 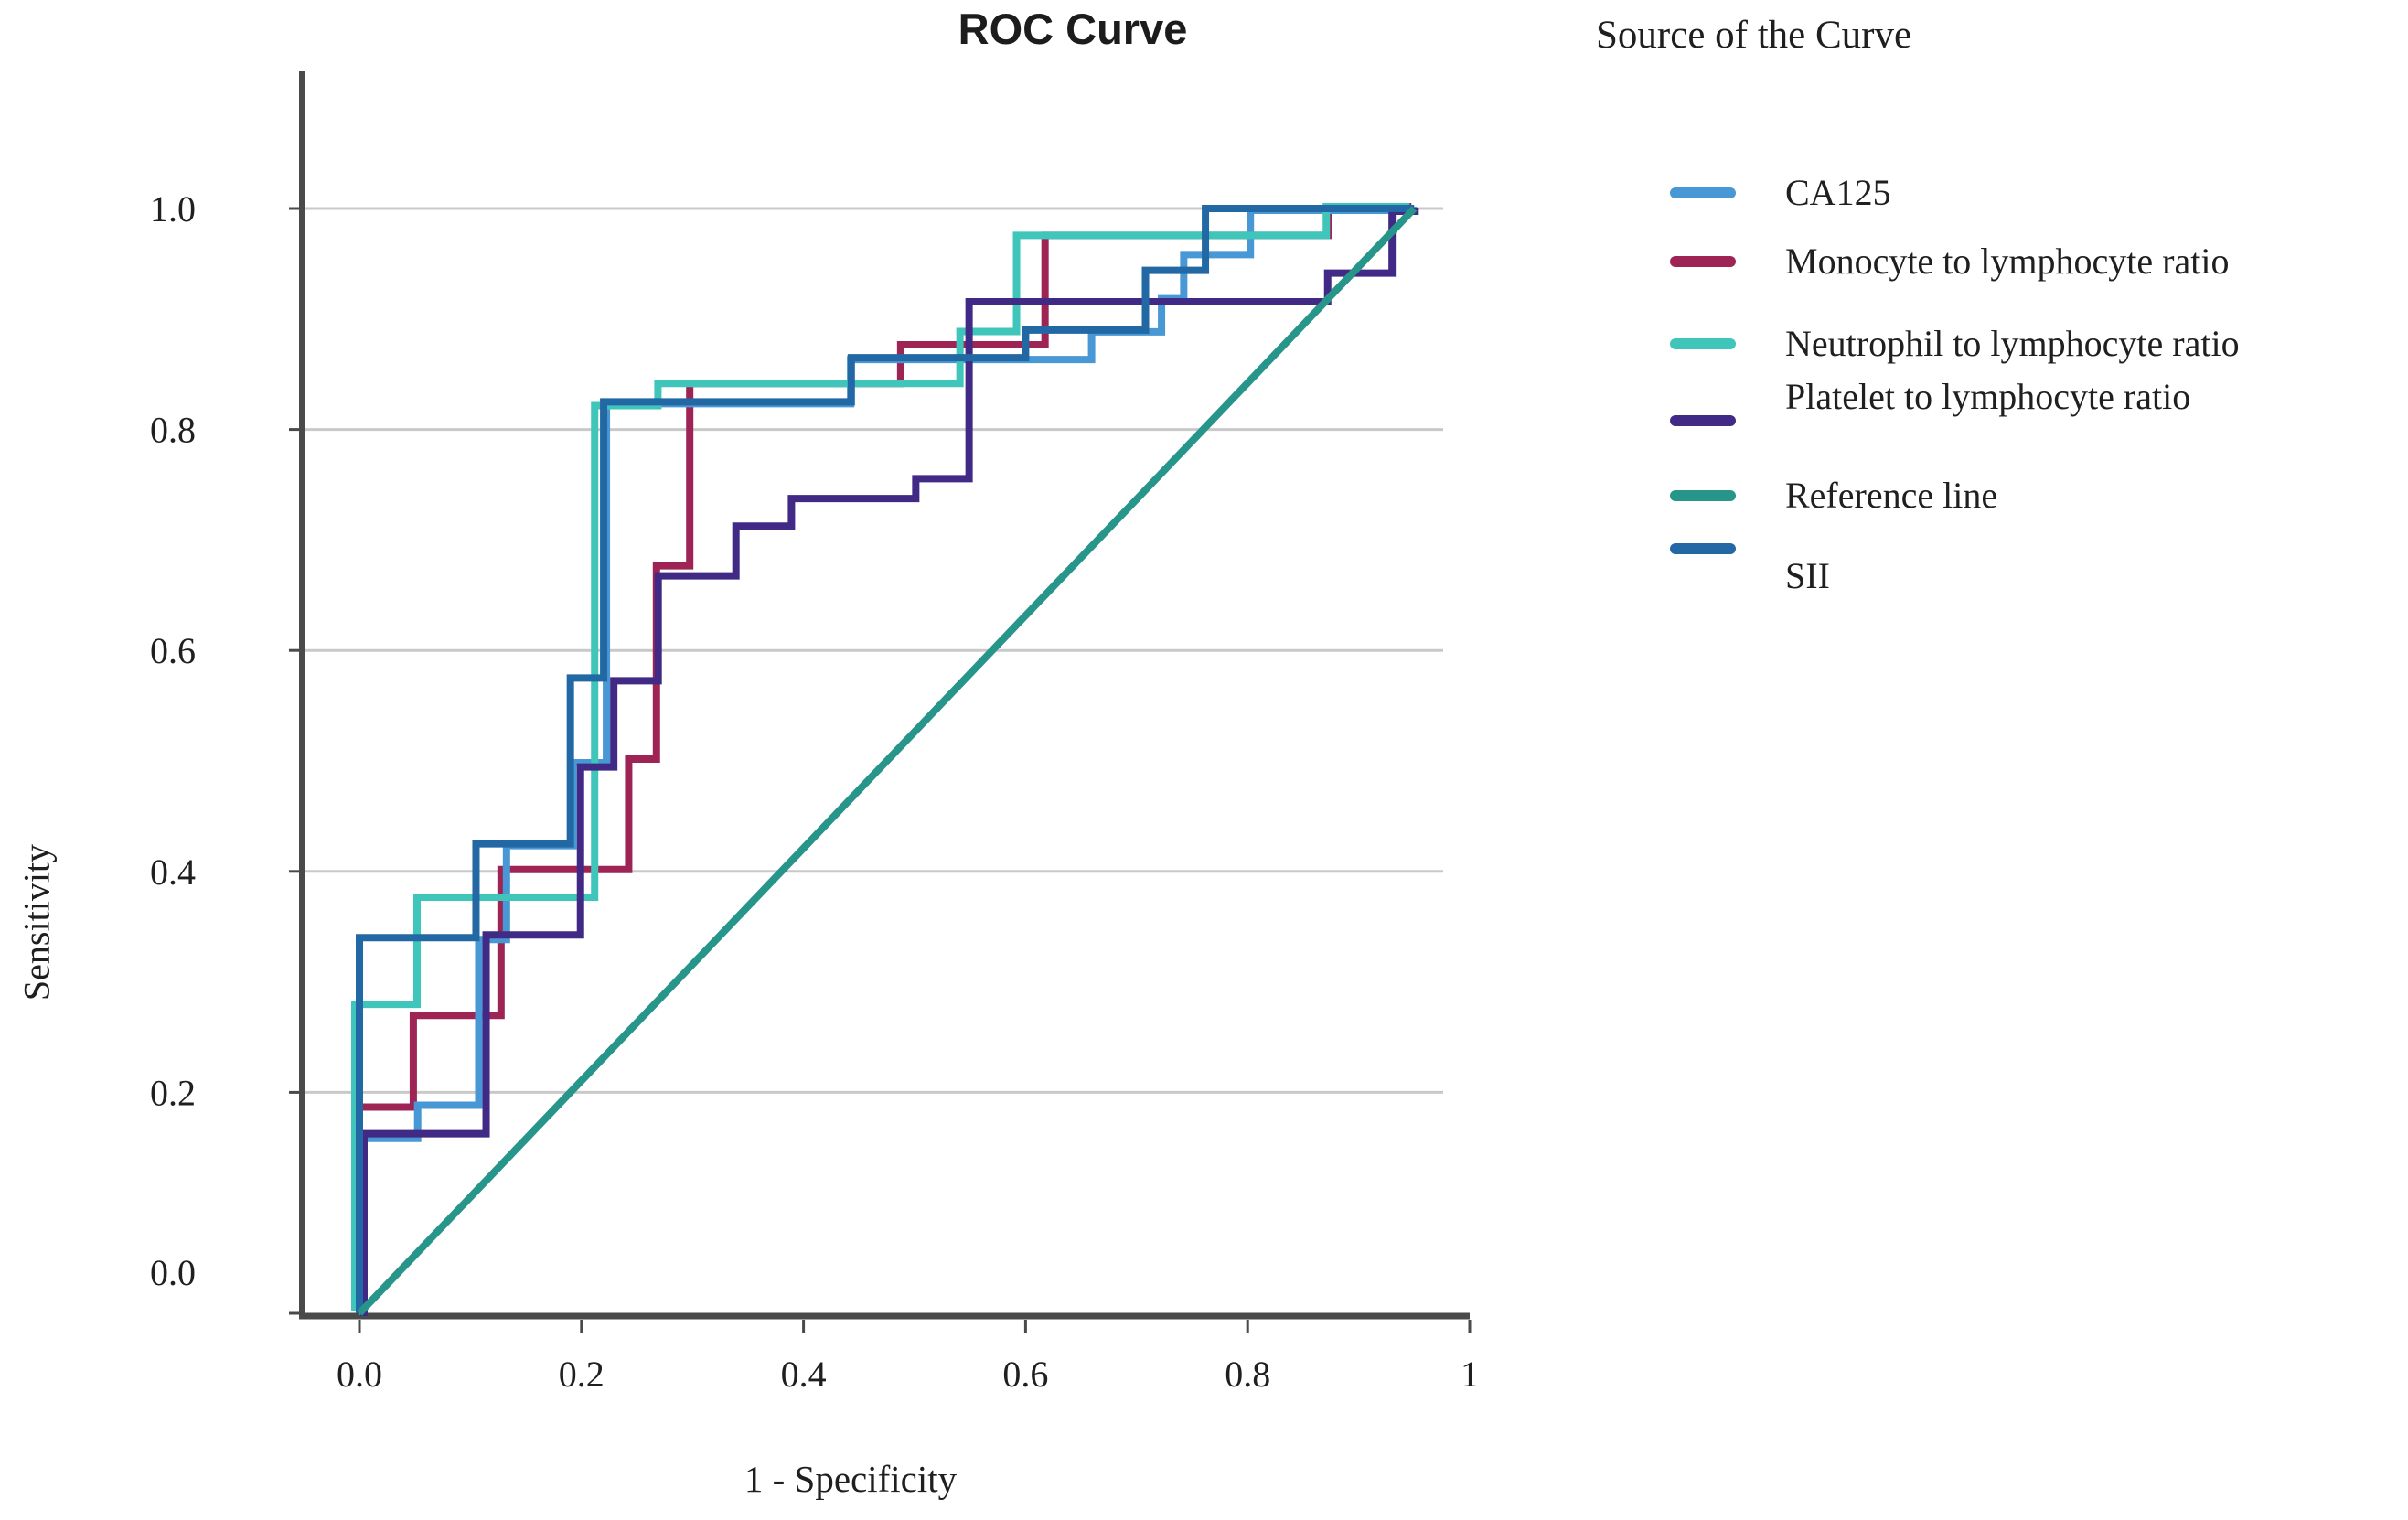 What do you see at coordinates (173, 1092) in the screenshot?
I see `y-tick-label-0.2: 0.2` at bounding box center [173, 1092].